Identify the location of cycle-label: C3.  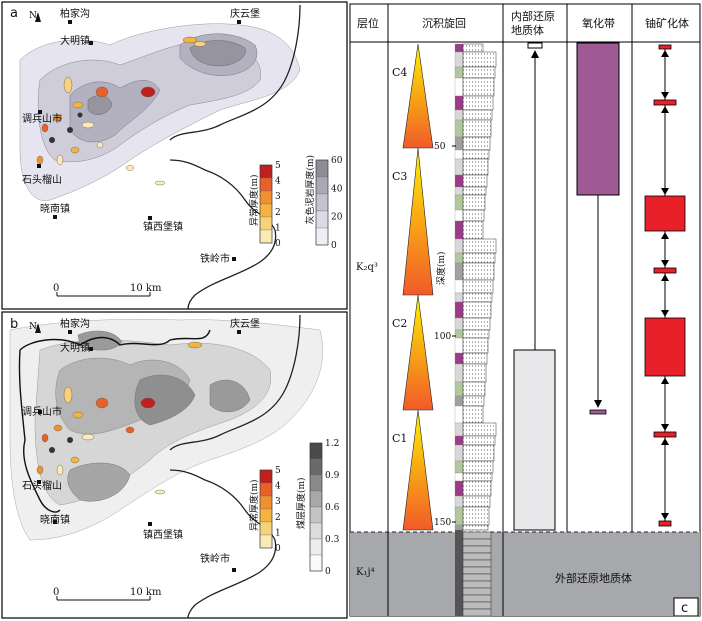
(399, 176).